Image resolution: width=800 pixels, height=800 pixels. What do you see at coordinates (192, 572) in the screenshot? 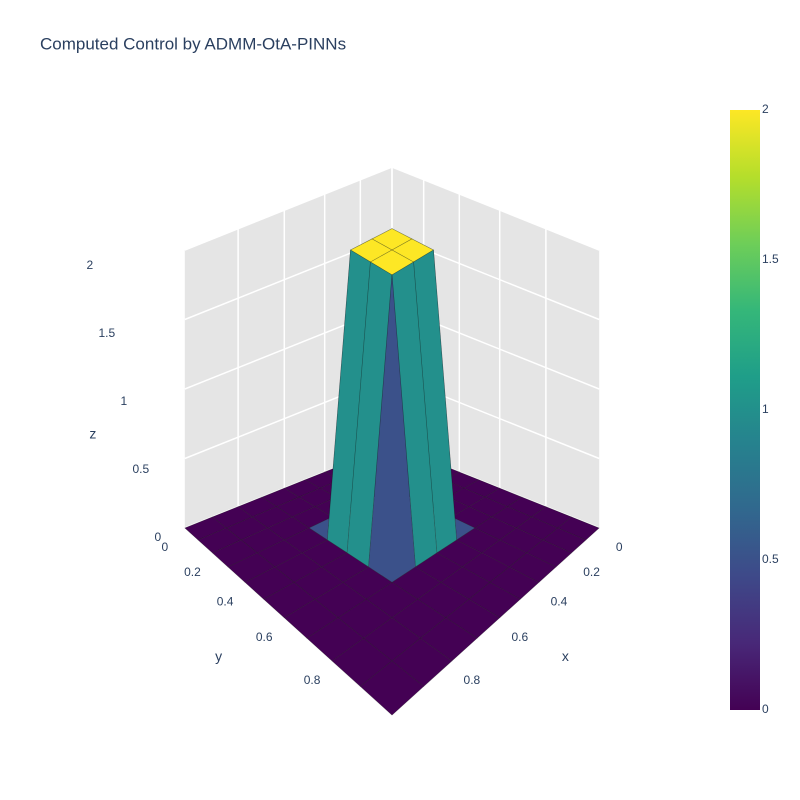
I see `y-tick-label: 0.2` at bounding box center [192, 572].